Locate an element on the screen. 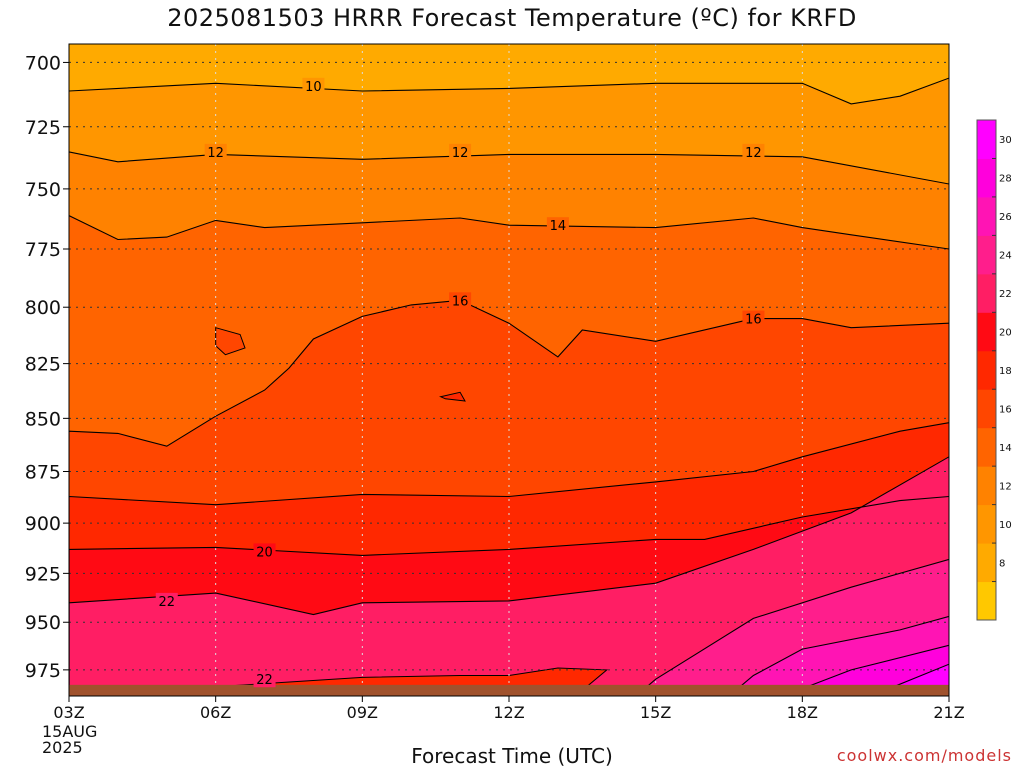 The image size is (1024, 768). y-tick-label: 975 is located at coordinates (43, 671).